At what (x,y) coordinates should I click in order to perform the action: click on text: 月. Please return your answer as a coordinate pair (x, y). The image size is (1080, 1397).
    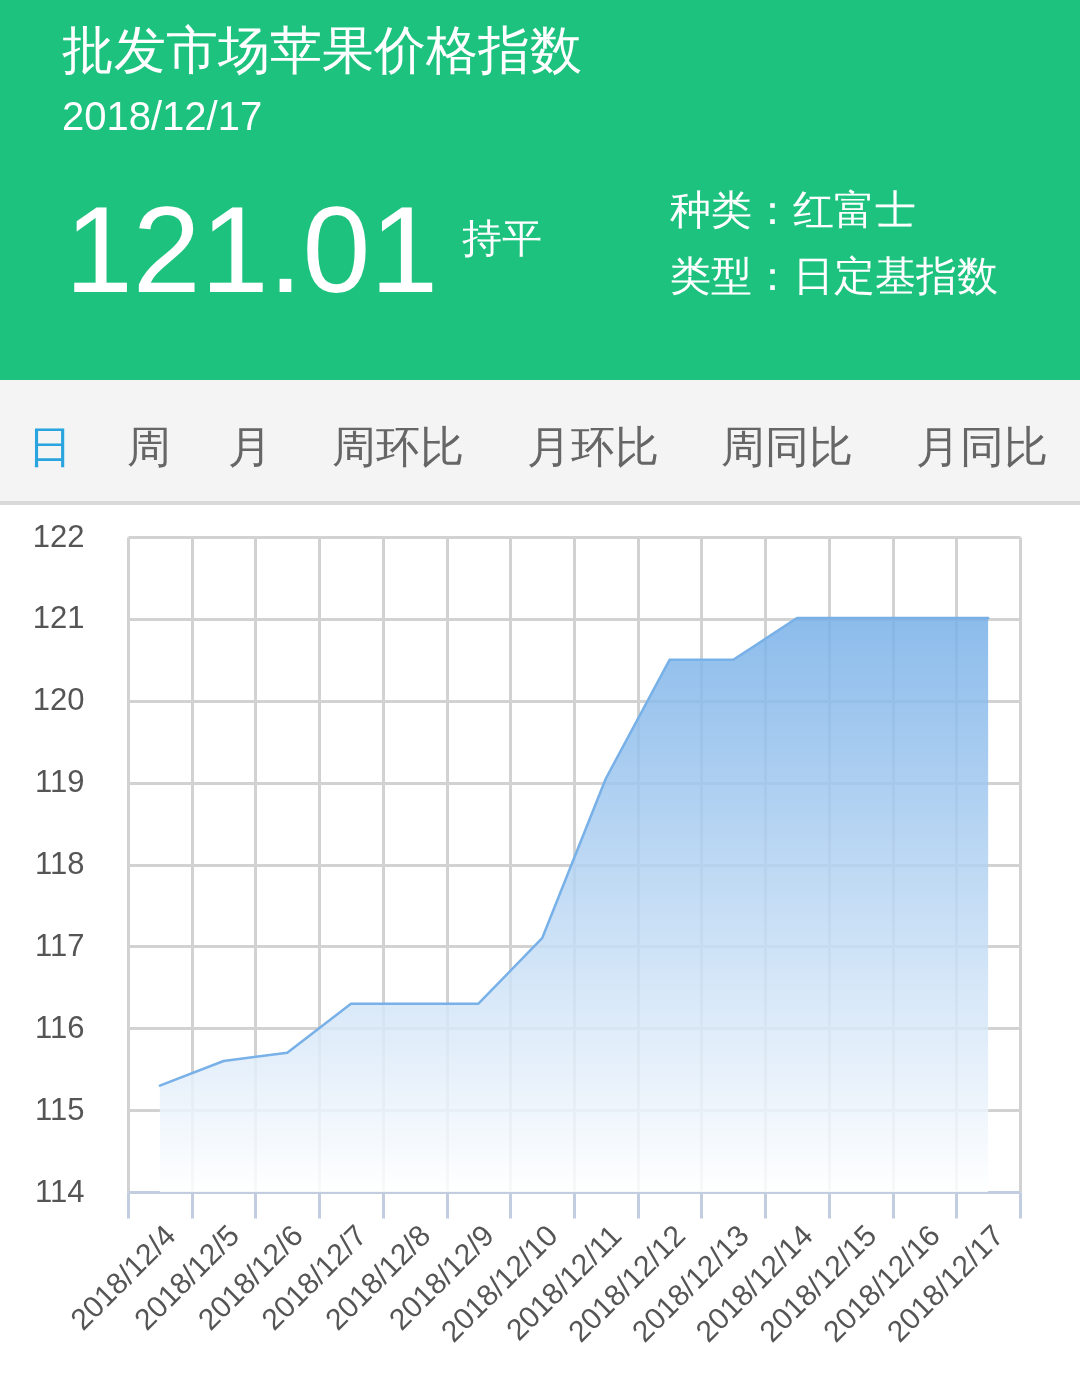
    Looking at the image, I should click on (250, 446).